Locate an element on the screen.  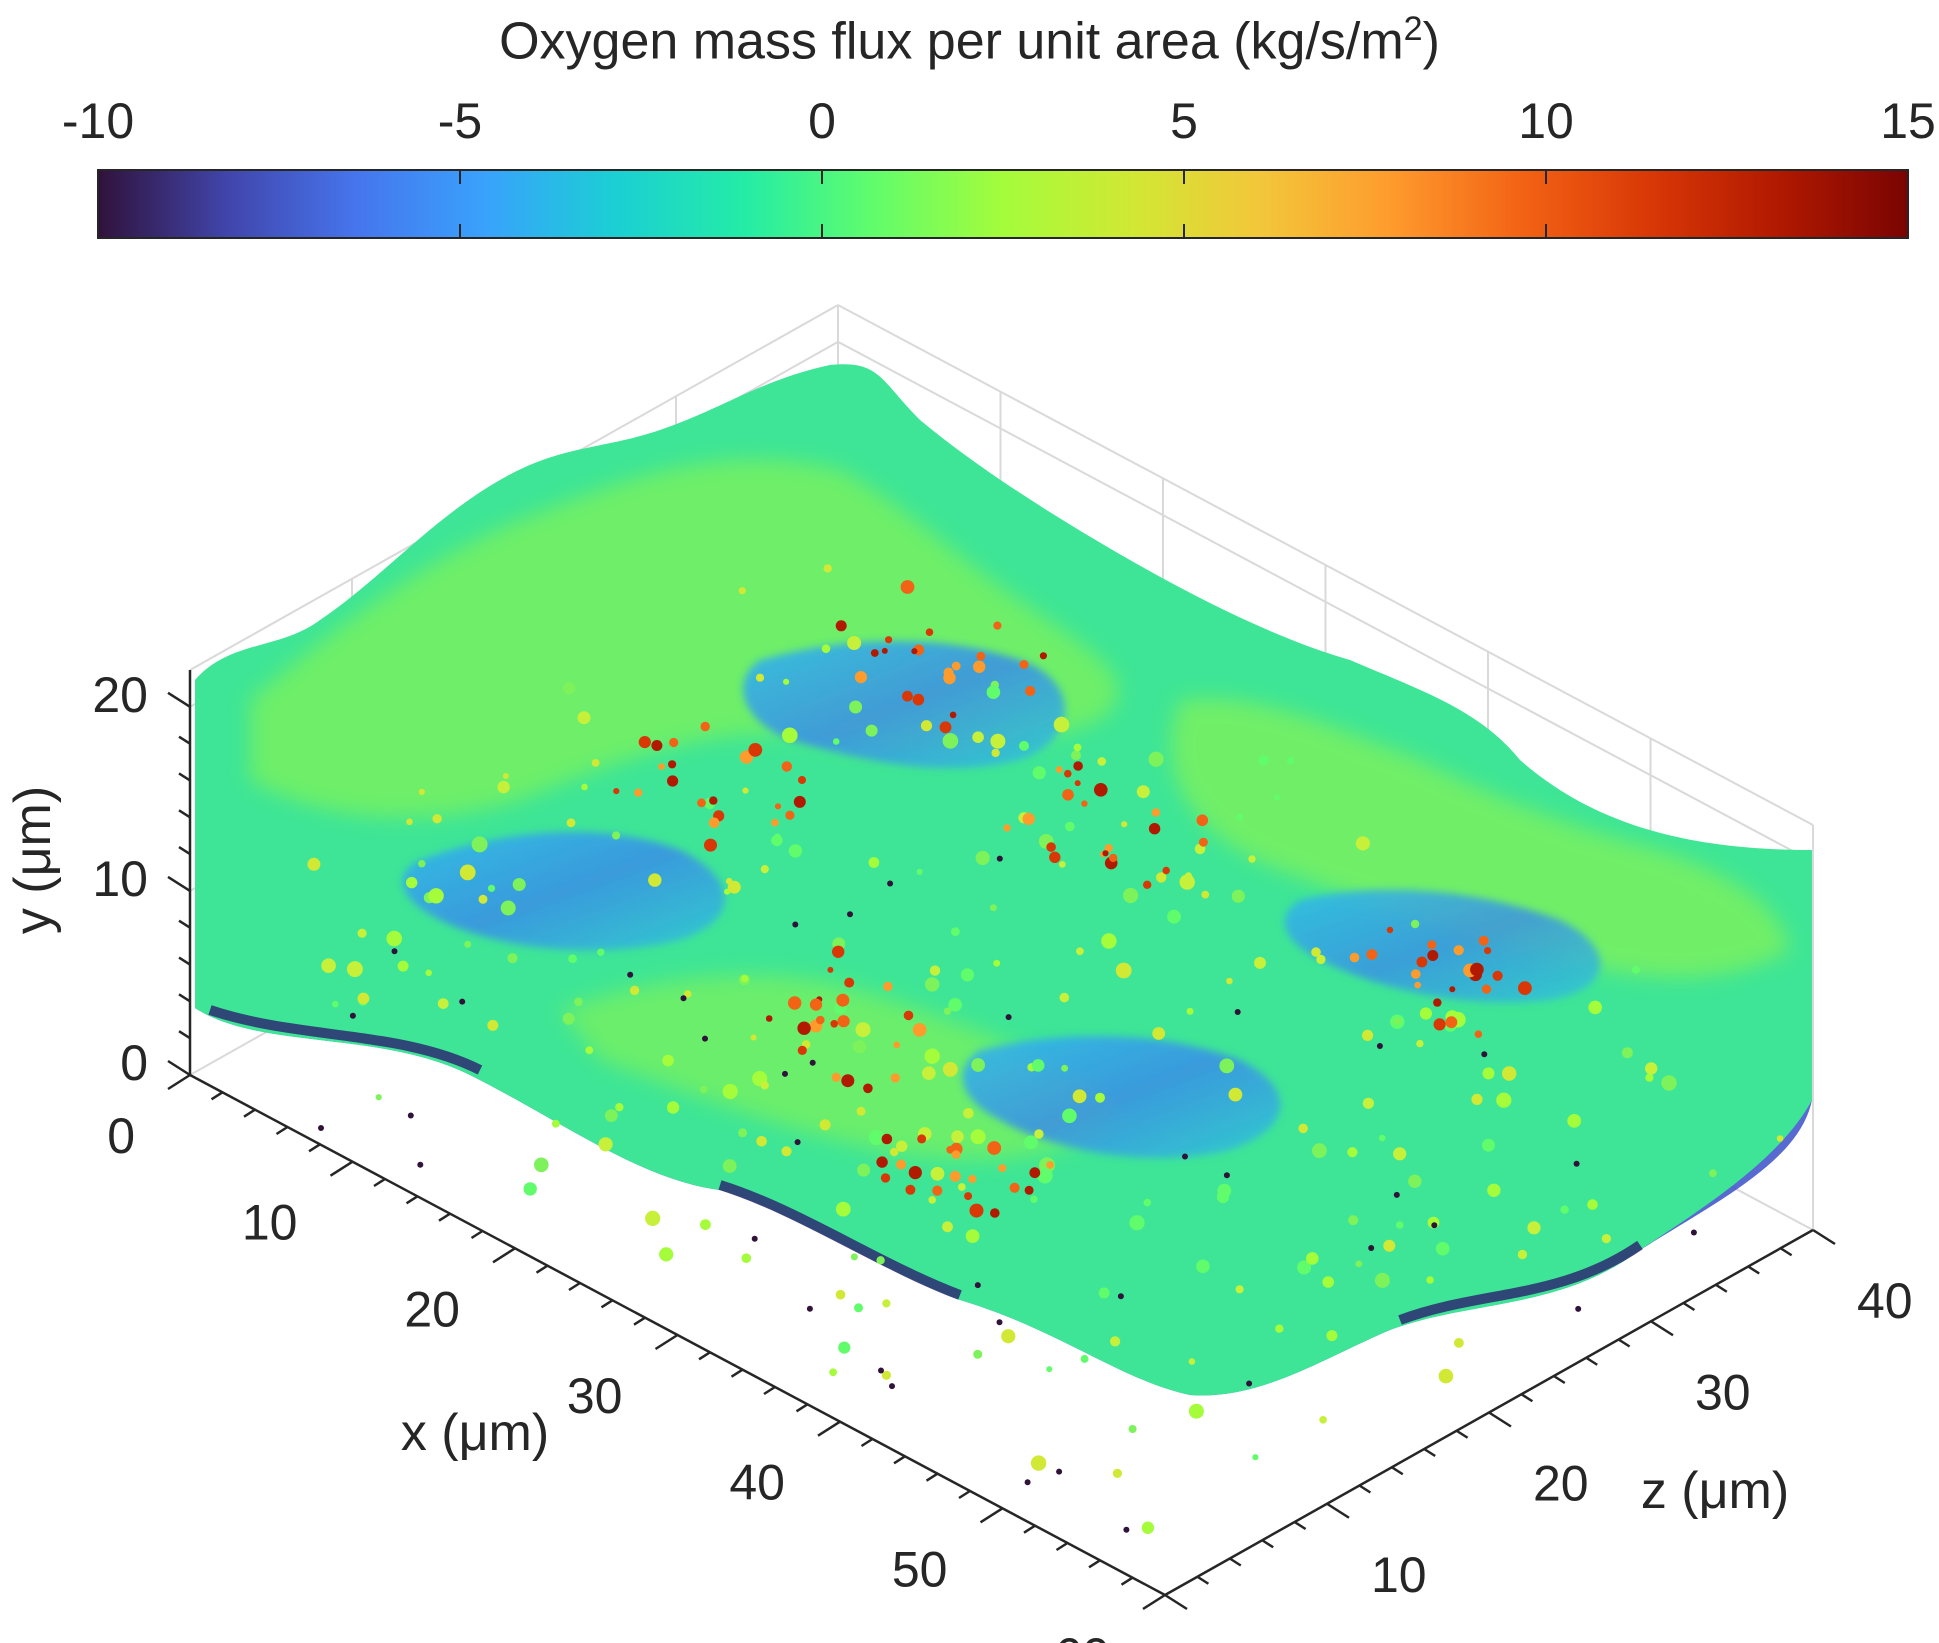
colorbar-title-close: ) is located at coordinates (1431, 41).